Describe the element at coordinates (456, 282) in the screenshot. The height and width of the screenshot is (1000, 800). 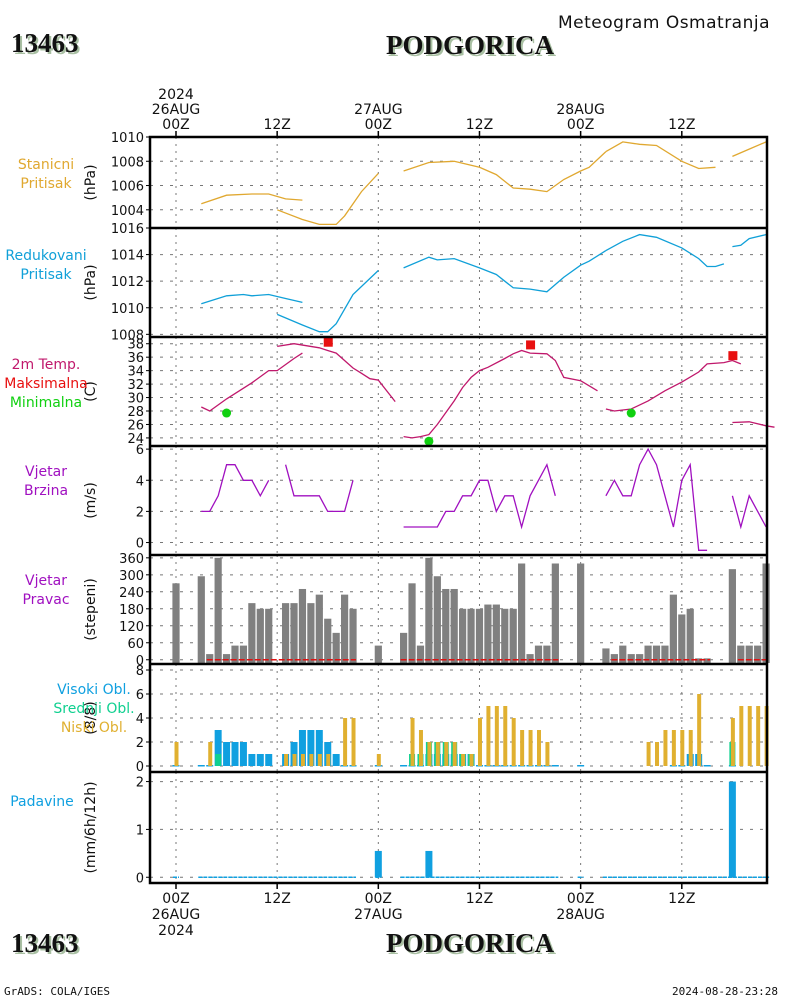
I see `panel-reduced_pressure` at that location.